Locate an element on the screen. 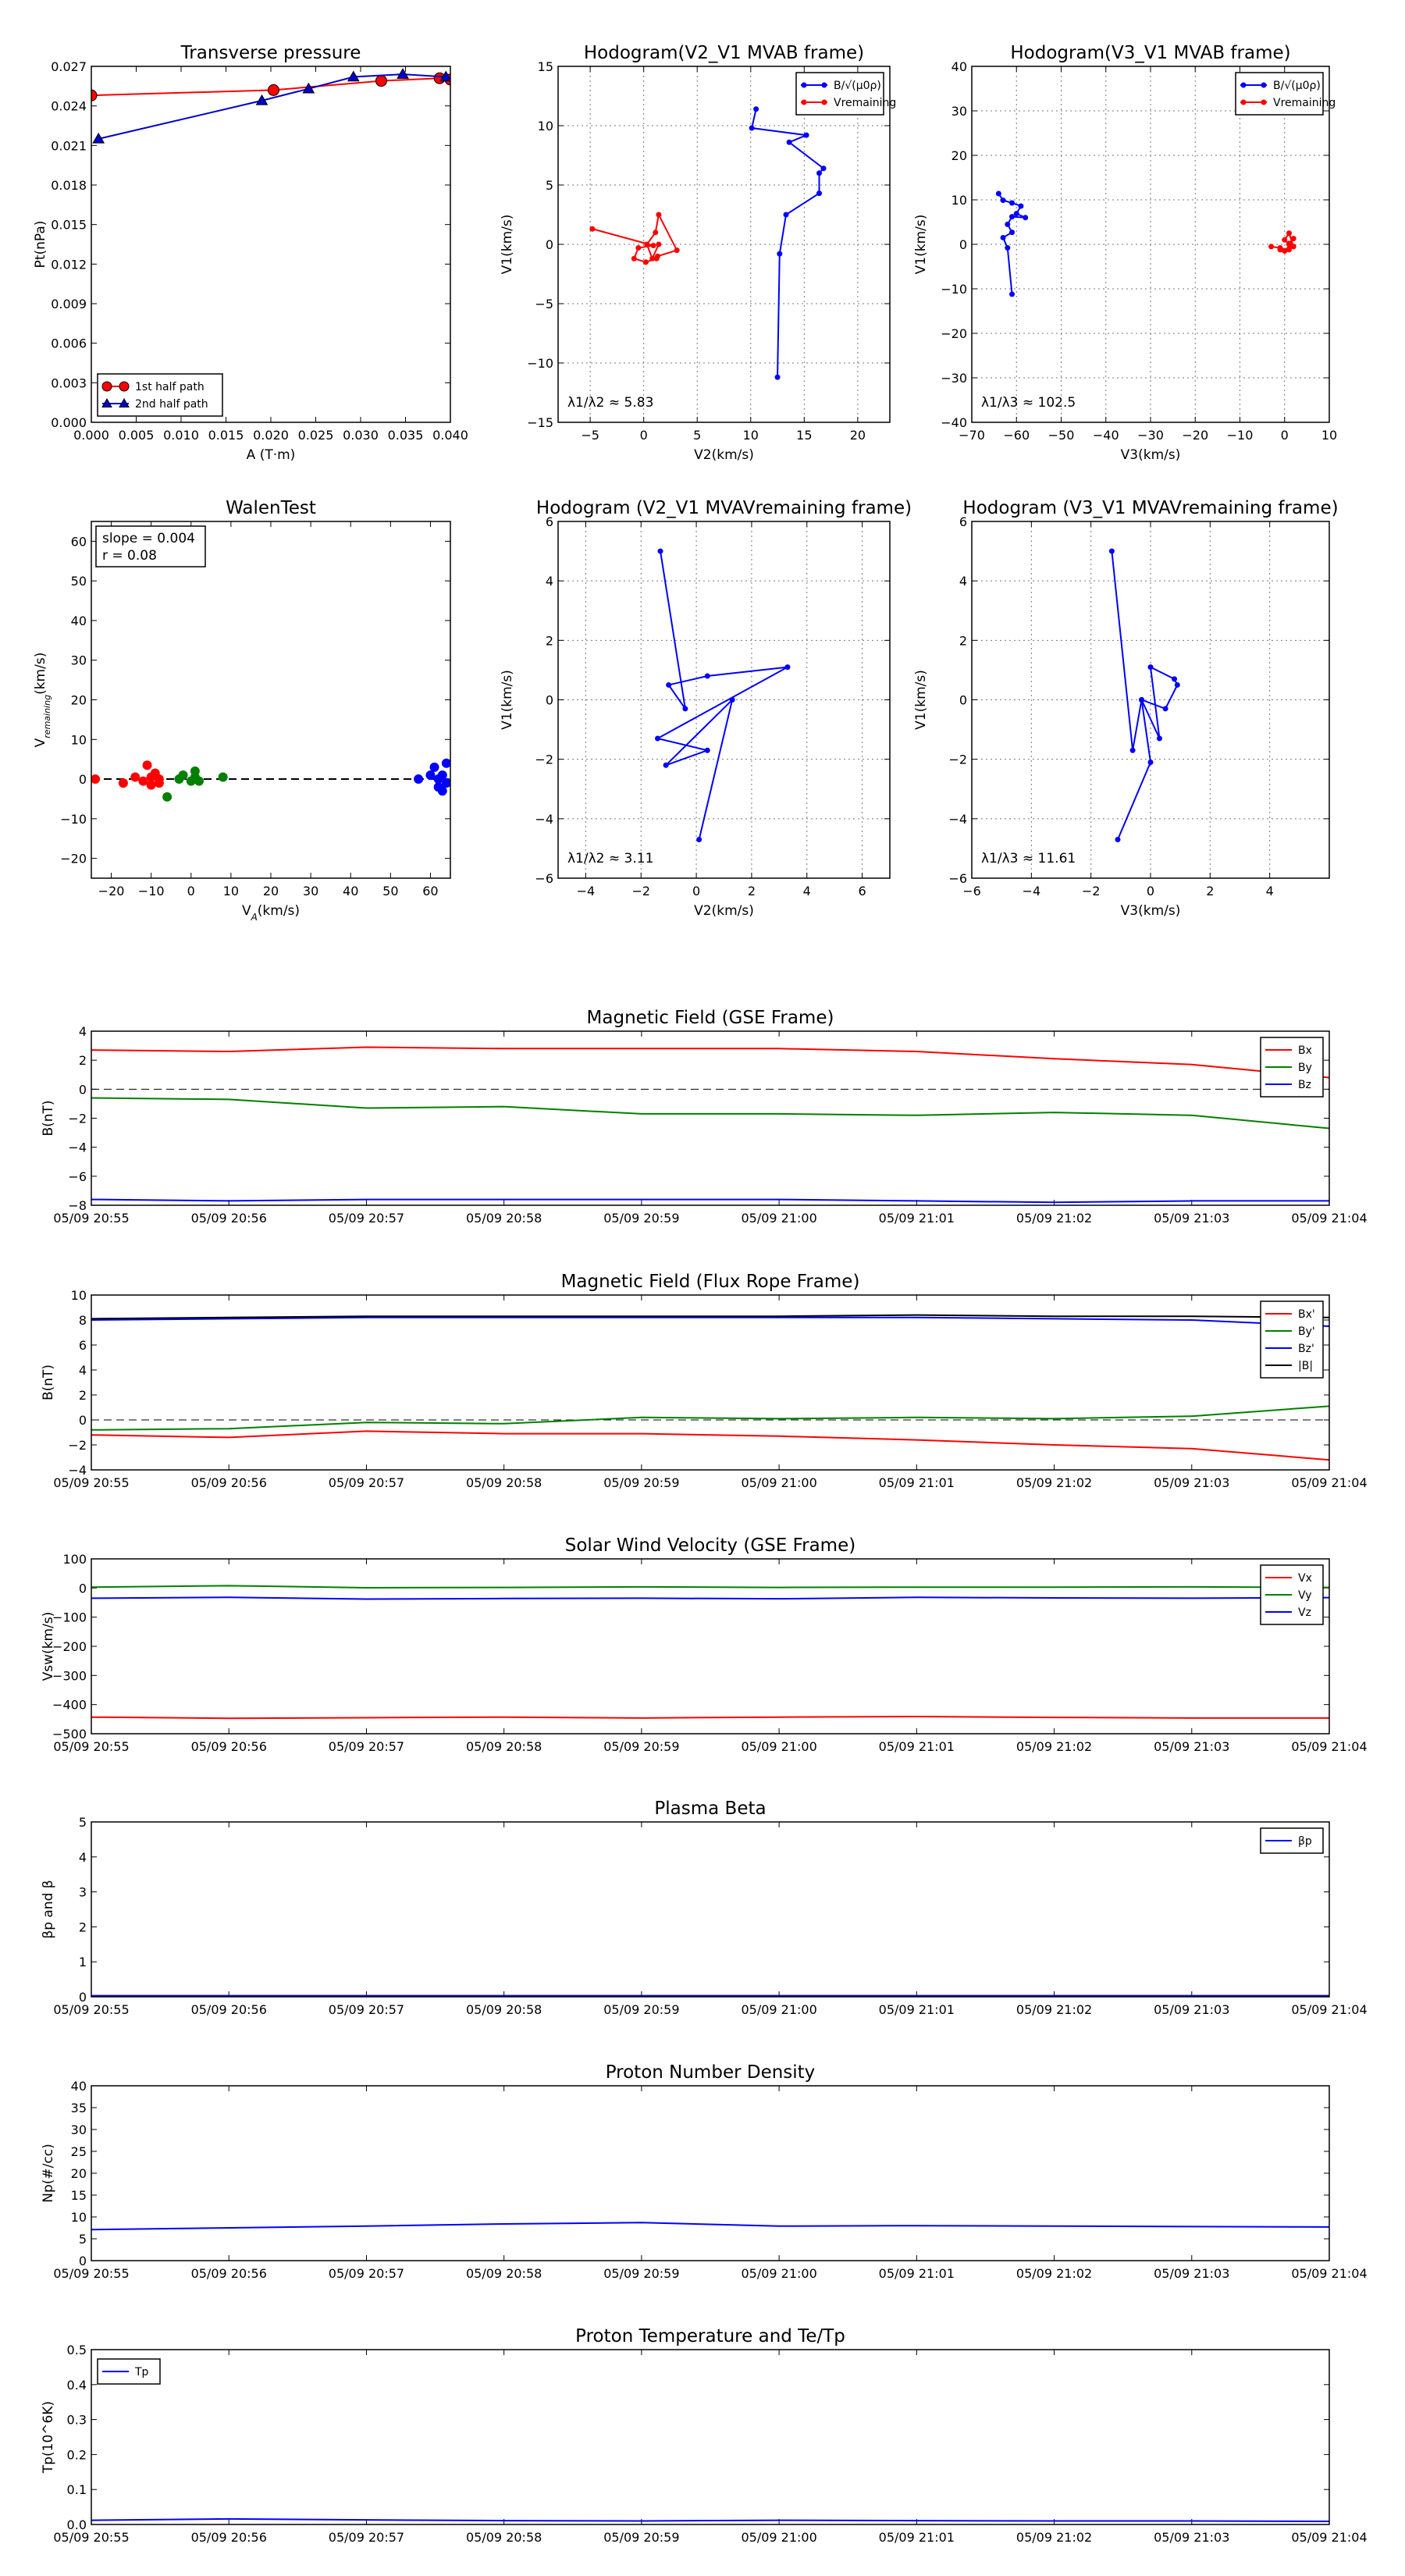 This screenshot has height=2576, width=1405. x-axis-label: VA(km/s) is located at coordinates (271, 913).